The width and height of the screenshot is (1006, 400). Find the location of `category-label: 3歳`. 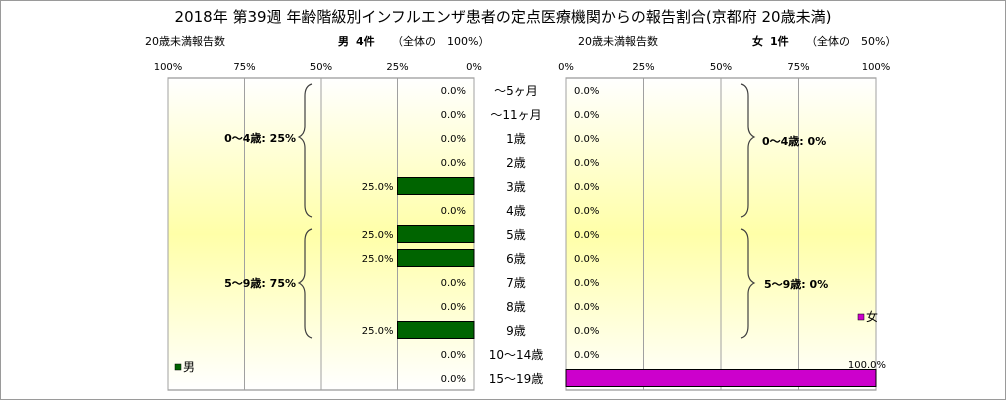

category-label: 3歳 is located at coordinates (516, 187).